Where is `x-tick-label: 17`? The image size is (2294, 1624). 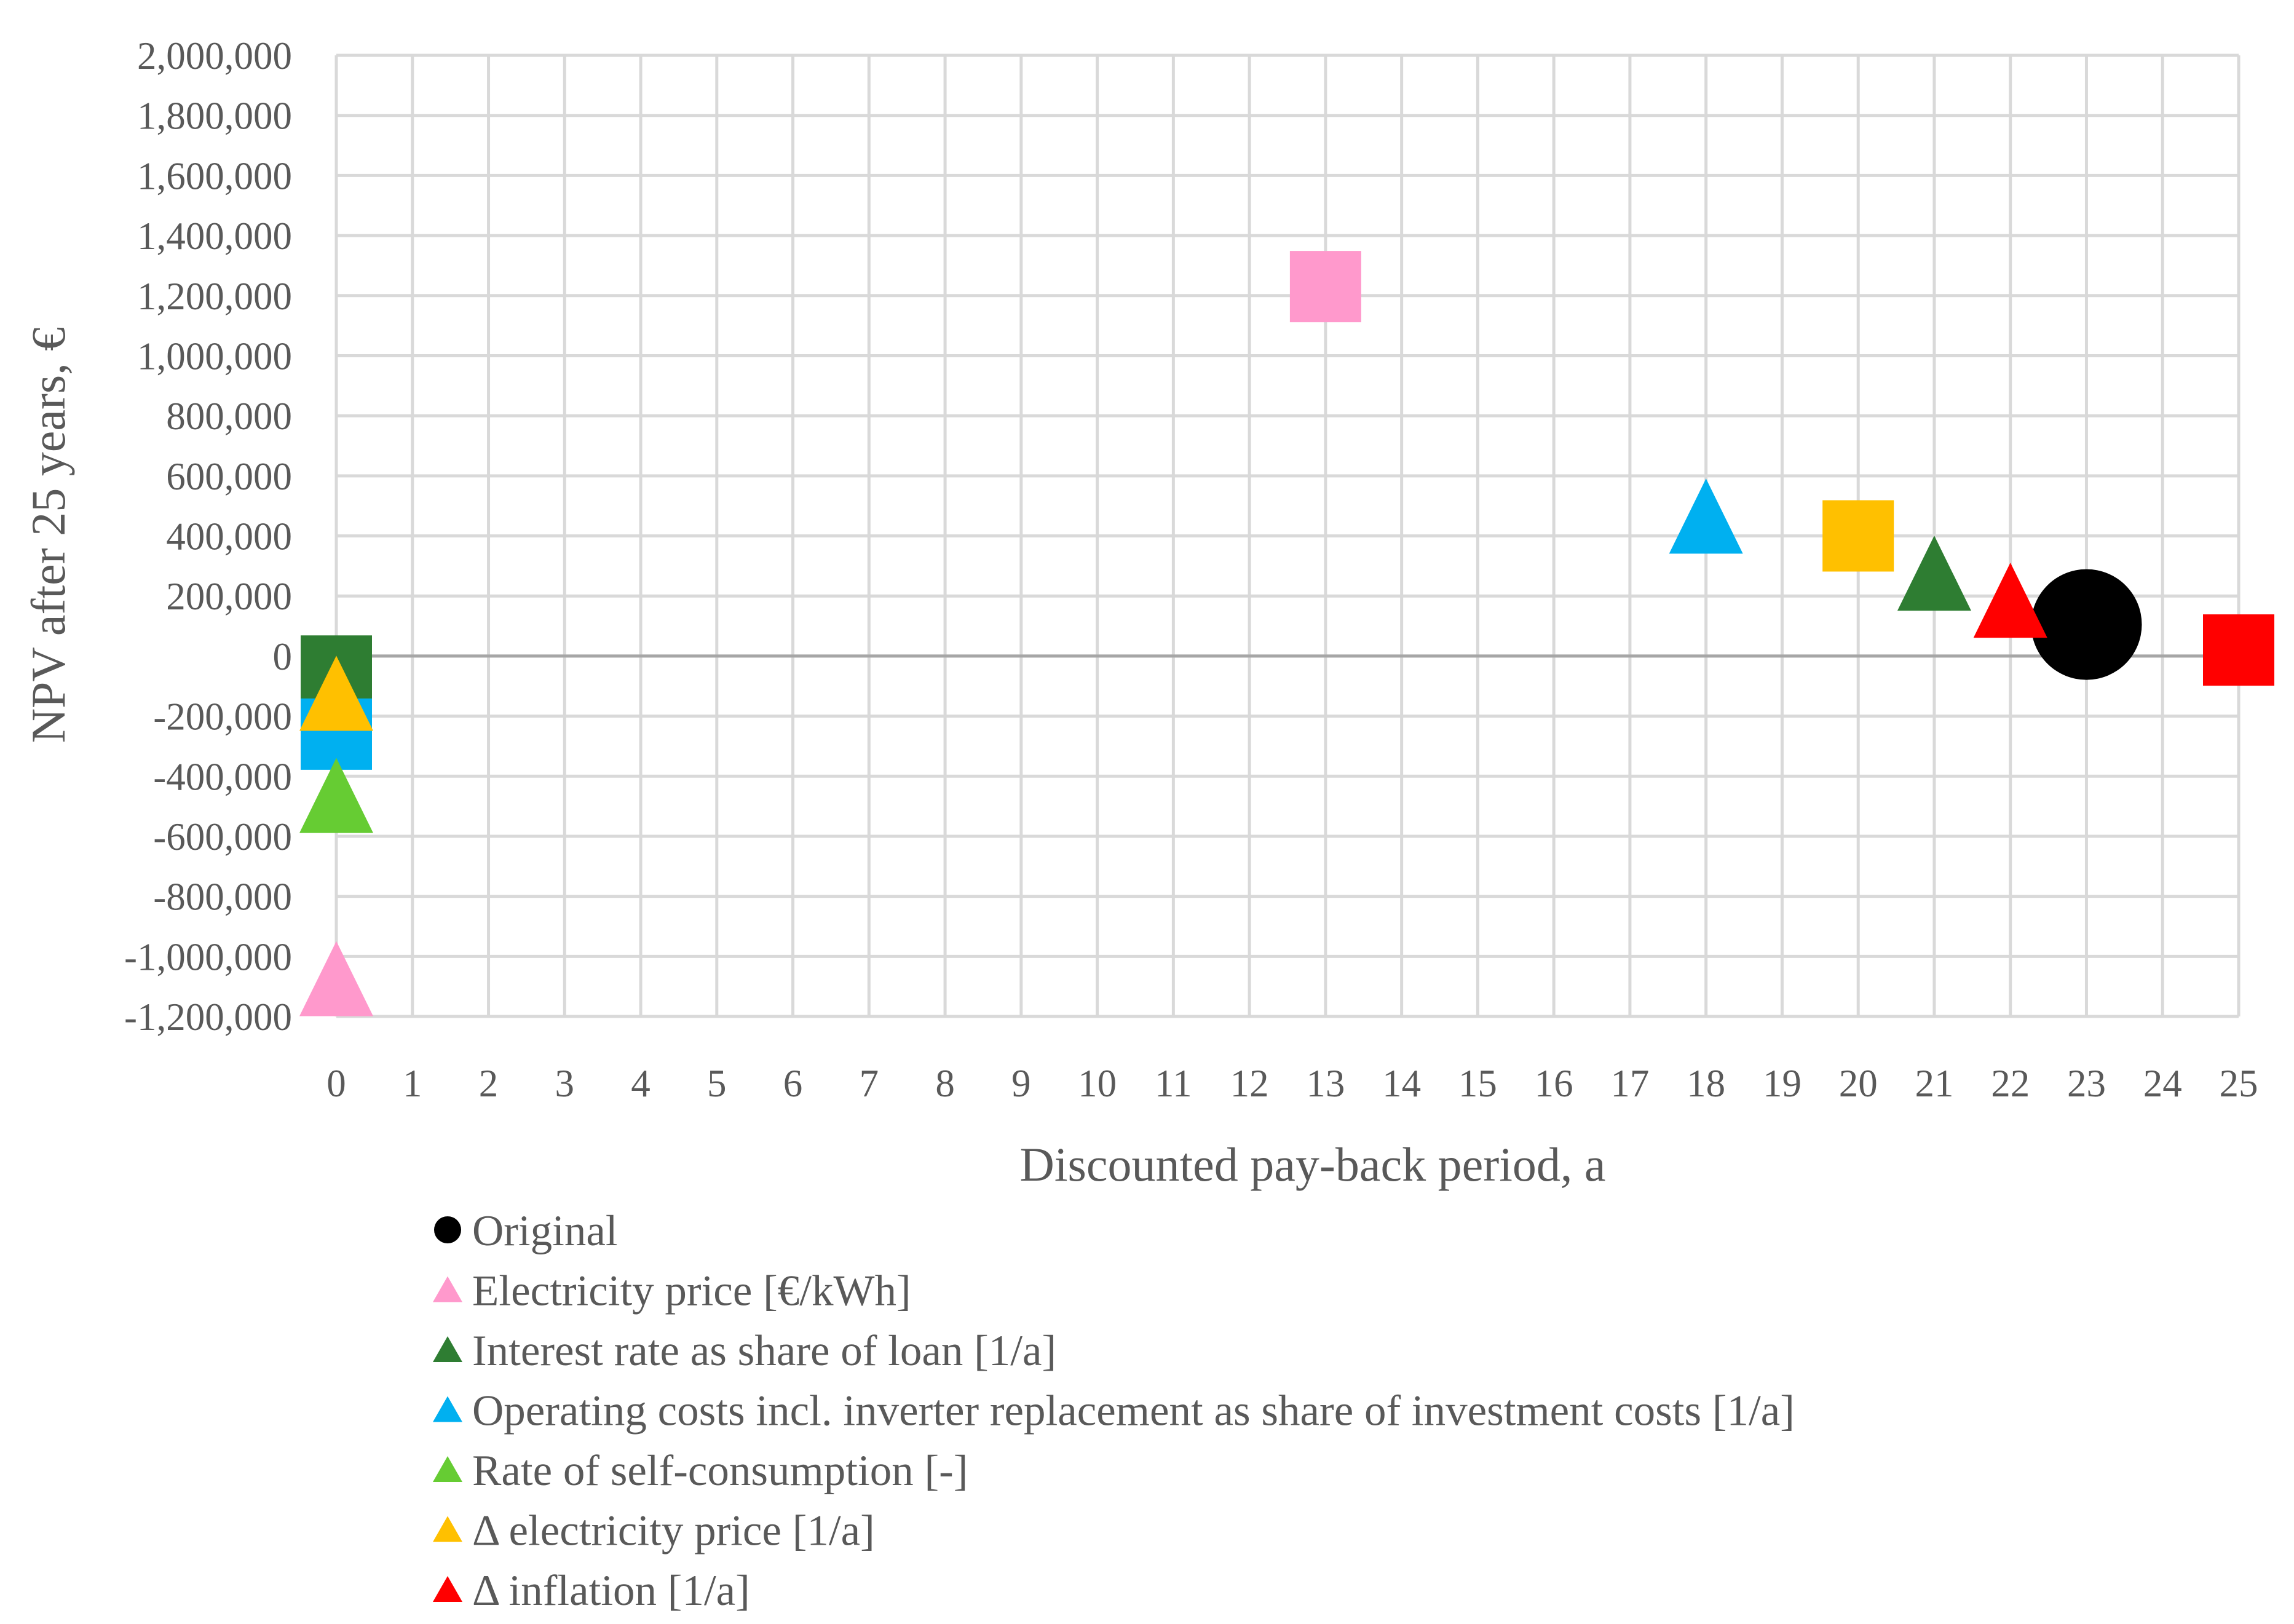 x-tick-label: 17 is located at coordinates (1629, 1084).